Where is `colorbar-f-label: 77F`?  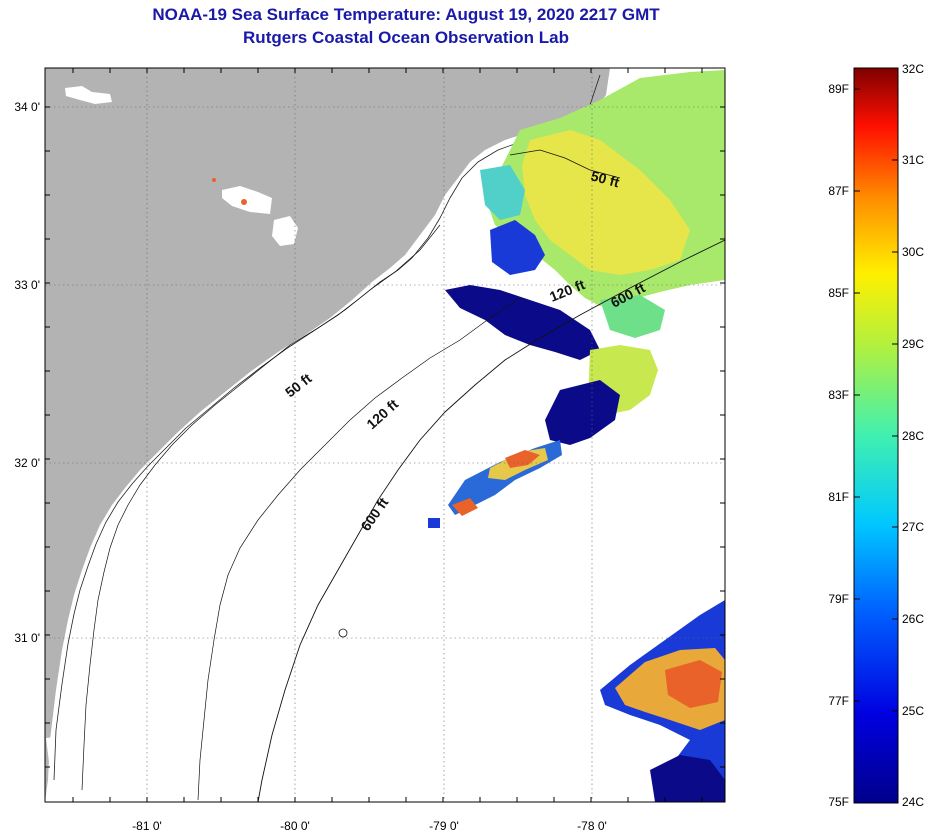
colorbar-f-label: 77F is located at coordinates (838, 701).